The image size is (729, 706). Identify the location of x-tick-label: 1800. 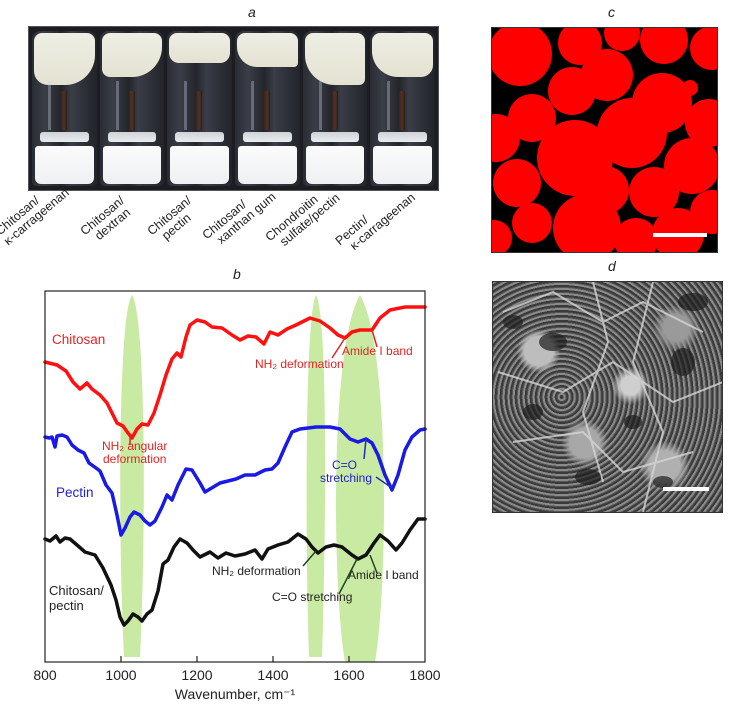
(424, 675).